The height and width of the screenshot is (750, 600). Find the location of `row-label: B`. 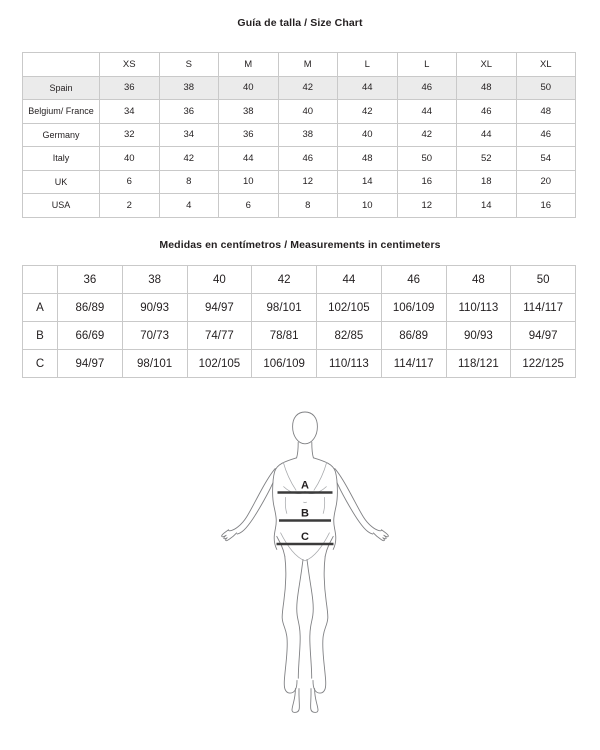

row-label: B is located at coordinates (40, 335).